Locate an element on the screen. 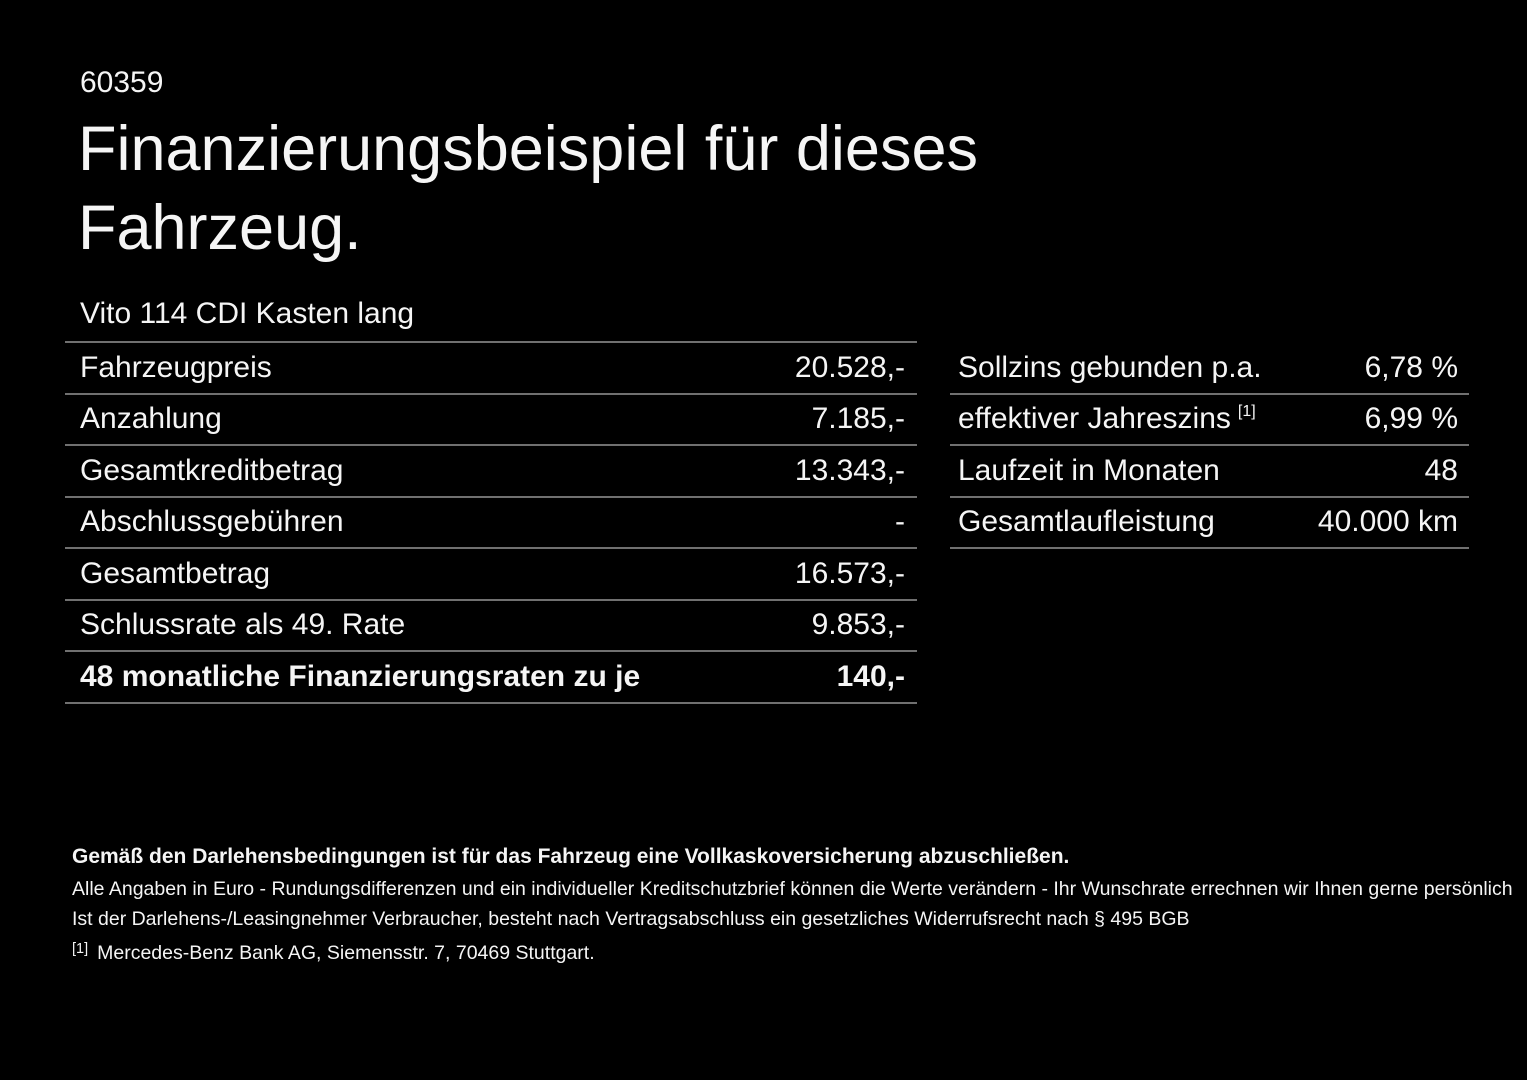 This screenshot has width=1527, height=1080. row-value: - is located at coordinates (900, 522).